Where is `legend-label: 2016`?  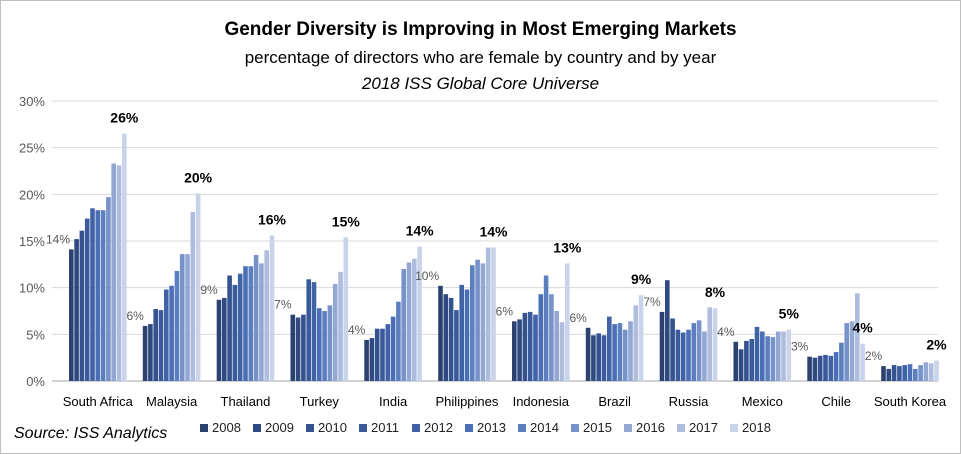
legend-label: 2016 is located at coordinates (650, 427).